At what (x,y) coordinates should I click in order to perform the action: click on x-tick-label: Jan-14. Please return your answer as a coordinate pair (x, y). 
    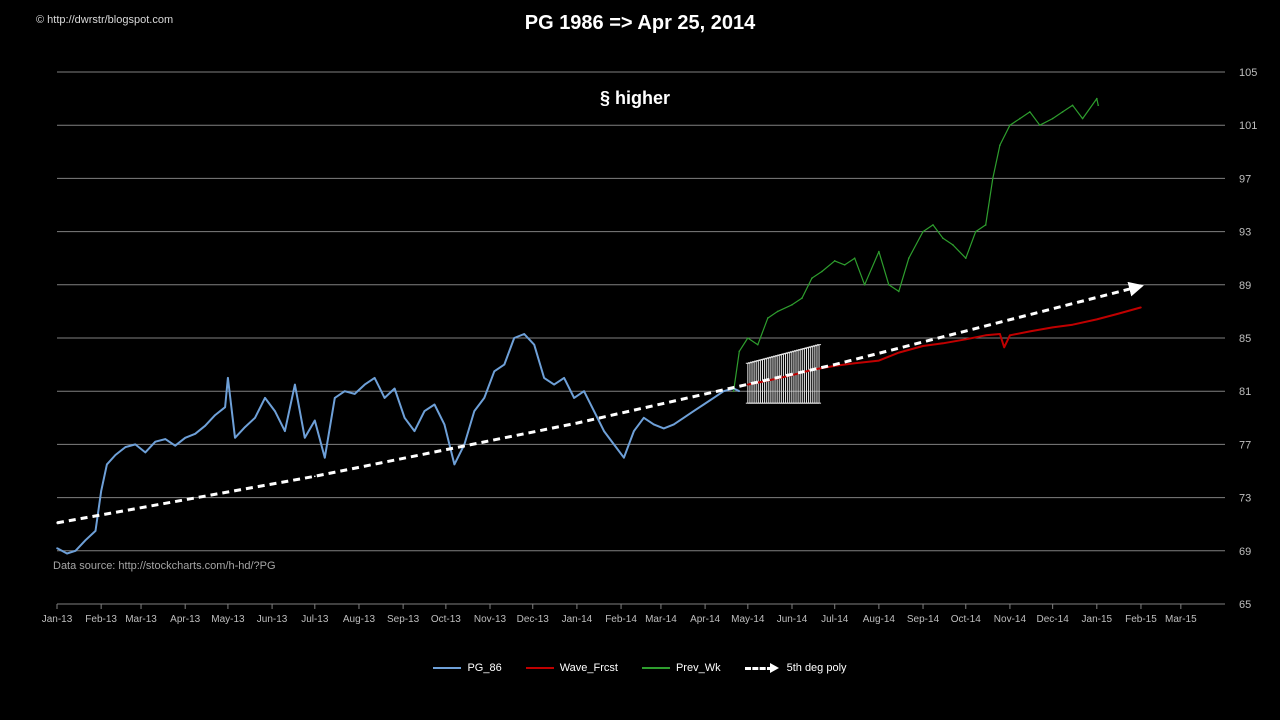
    Looking at the image, I should click on (577, 619).